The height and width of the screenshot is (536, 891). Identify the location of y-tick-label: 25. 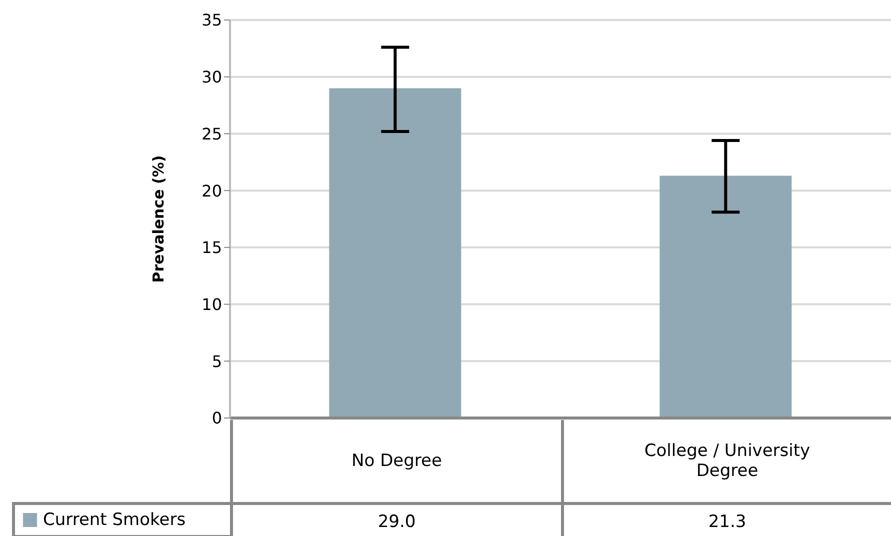
(212, 134).